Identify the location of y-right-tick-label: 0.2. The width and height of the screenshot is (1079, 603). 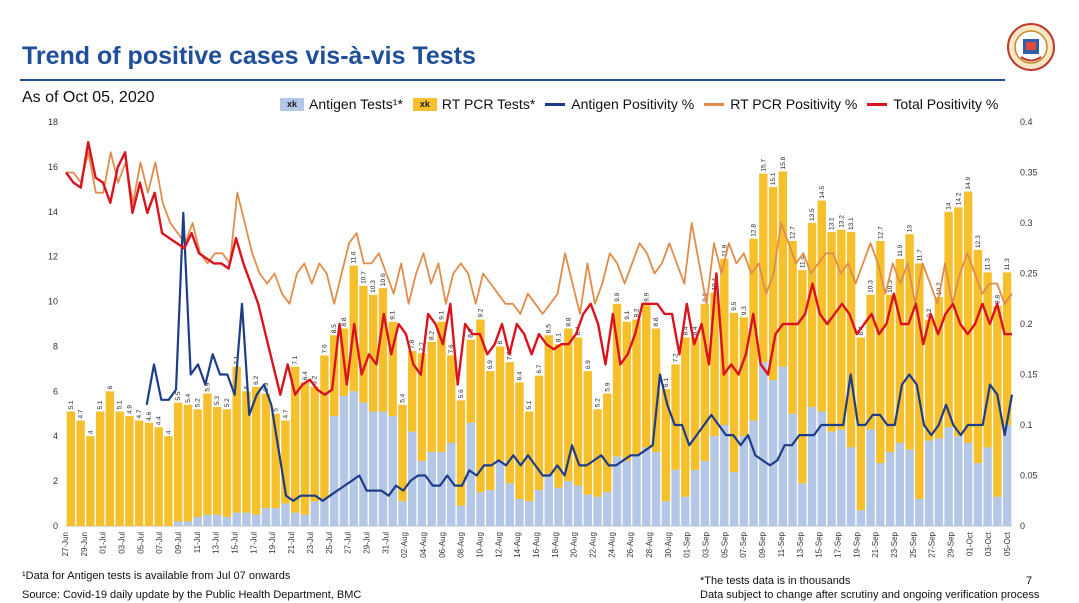
(1026, 324).